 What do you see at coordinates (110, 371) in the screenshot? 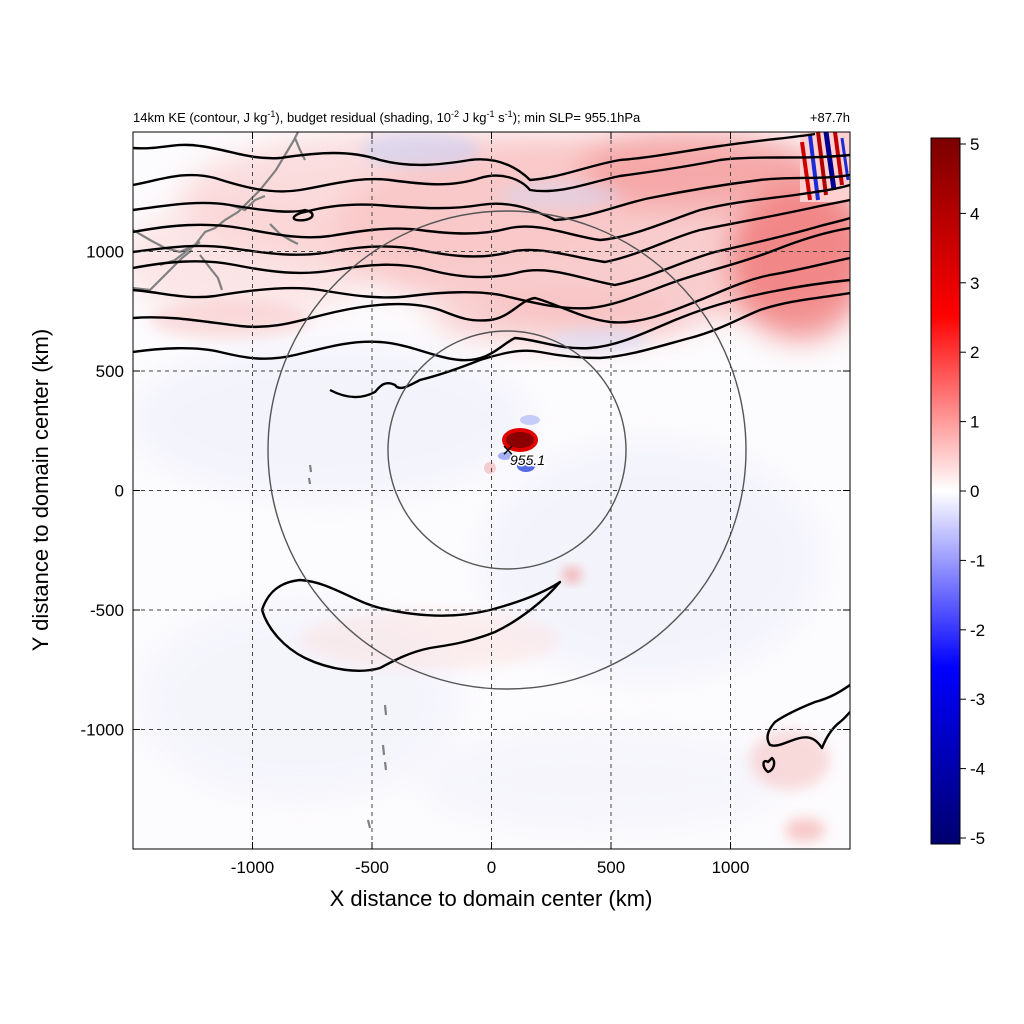
I see `y-tick-label: 500` at bounding box center [110, 371].